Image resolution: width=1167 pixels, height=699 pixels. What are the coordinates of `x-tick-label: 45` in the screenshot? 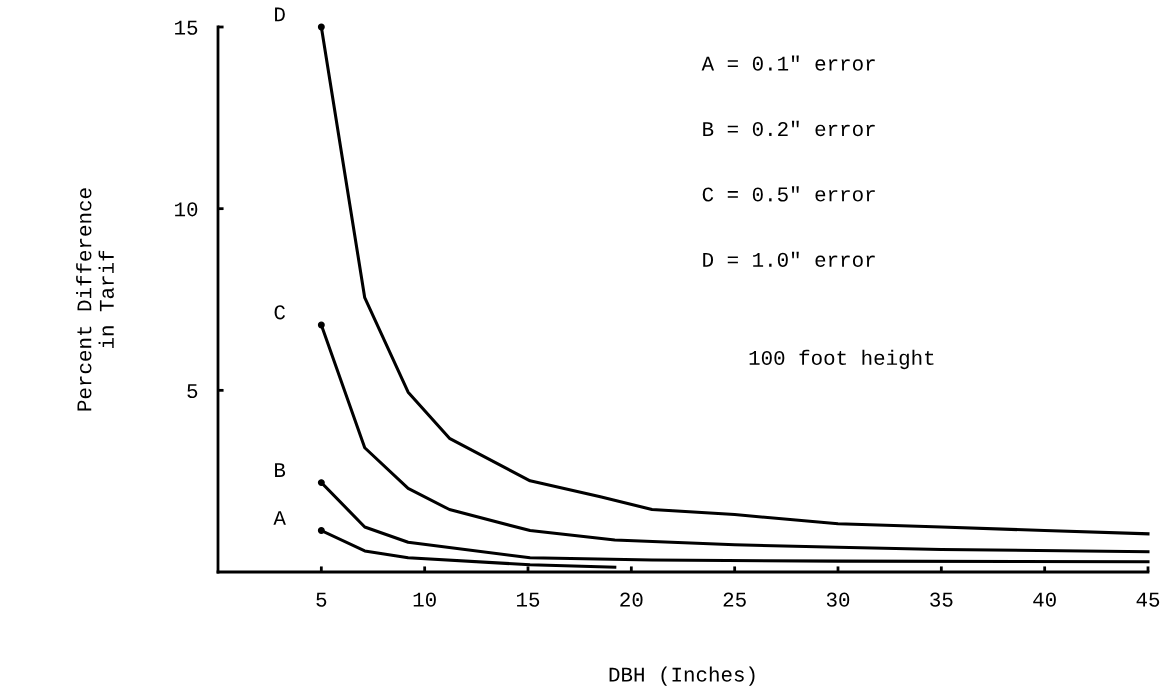 It's located at (1148, 599).